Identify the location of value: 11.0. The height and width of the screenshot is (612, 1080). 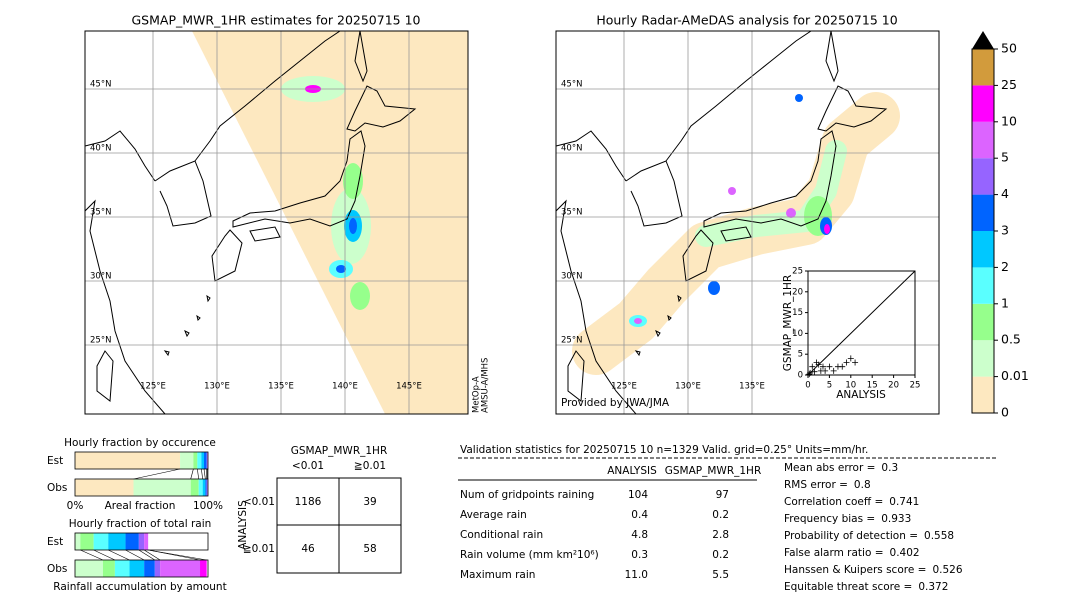
(636, 575).